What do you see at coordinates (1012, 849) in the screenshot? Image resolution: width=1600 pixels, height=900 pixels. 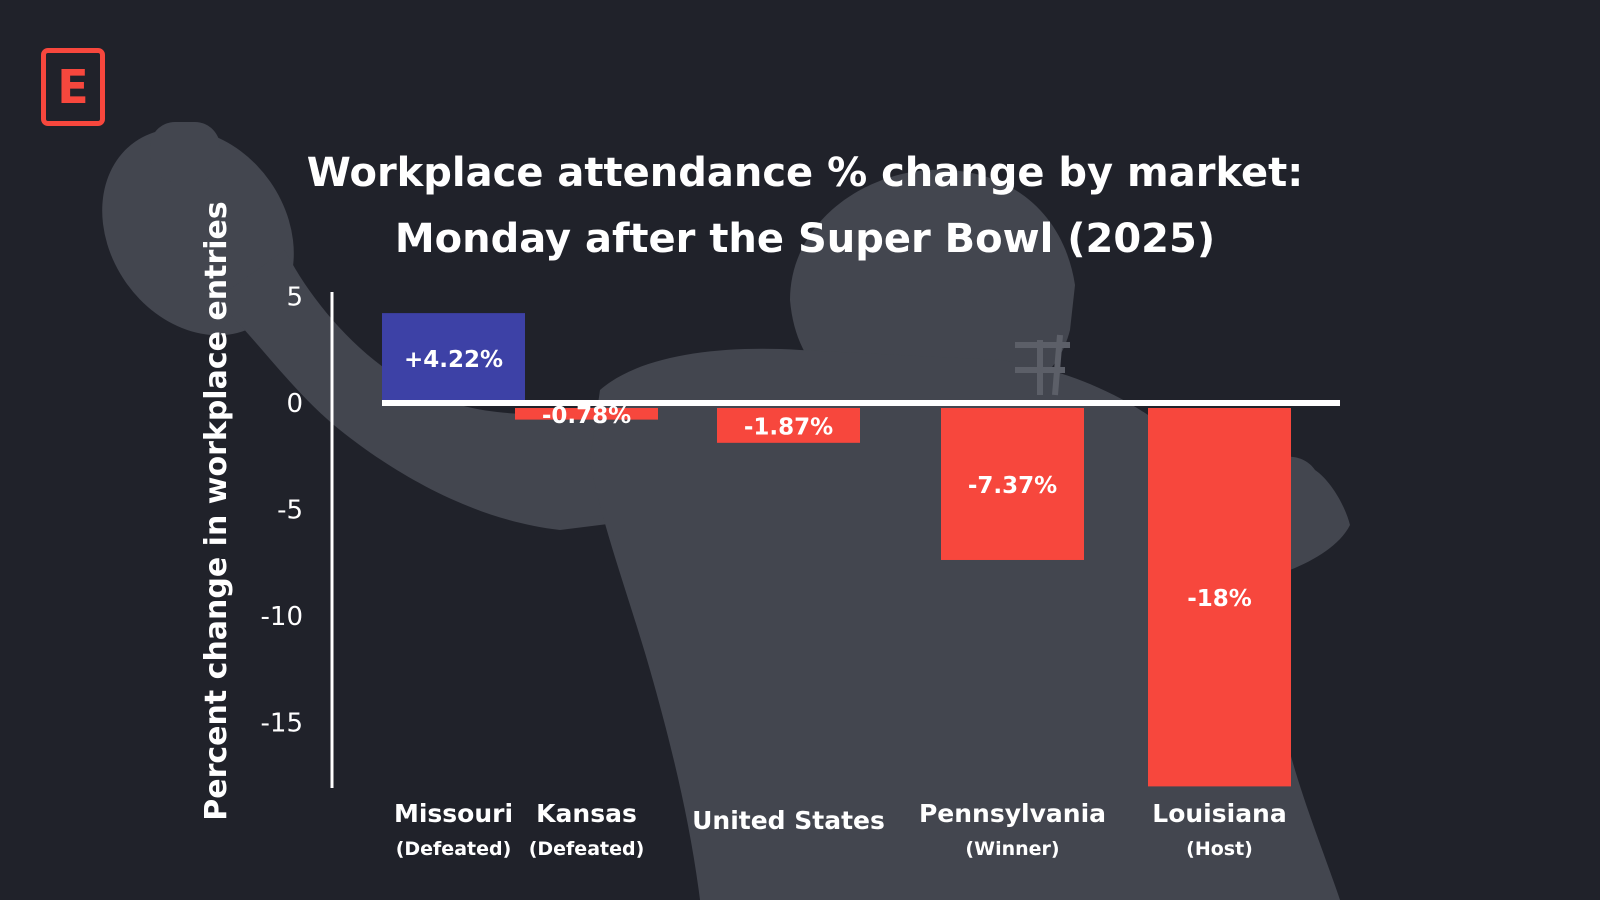 I see `x-category-sublabel: (Winner)` at bounding box center [1012, 849].